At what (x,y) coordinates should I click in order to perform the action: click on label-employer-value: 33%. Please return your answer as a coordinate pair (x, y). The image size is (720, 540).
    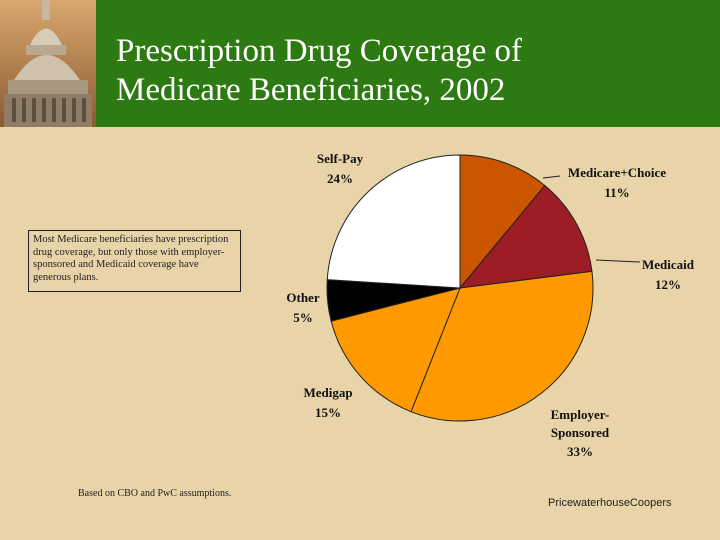
    Looking at the image, I should click on (580, 451).